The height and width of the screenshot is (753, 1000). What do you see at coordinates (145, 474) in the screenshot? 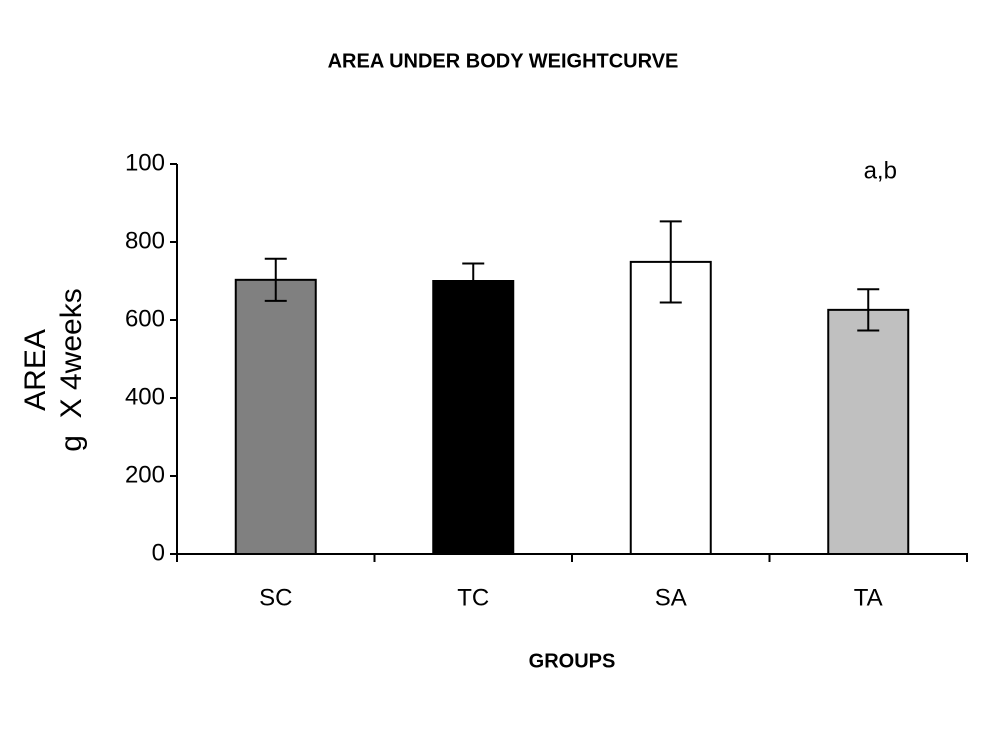
I see `y-tick-label: 200` at bounding box center [145, 474].